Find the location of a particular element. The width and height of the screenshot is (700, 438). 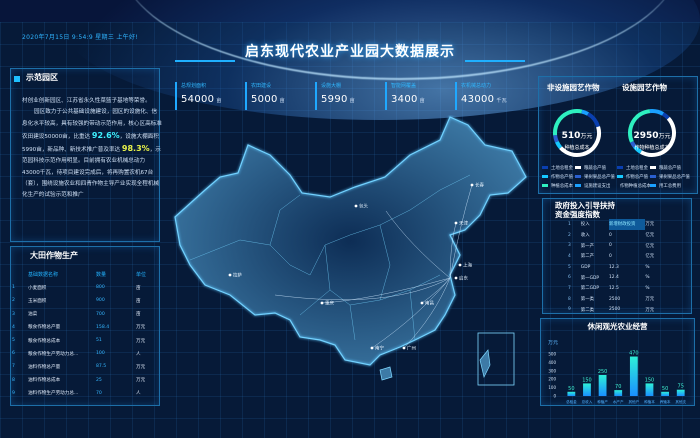

y-axis-label: 万元 is located at coordinates (553, 343).